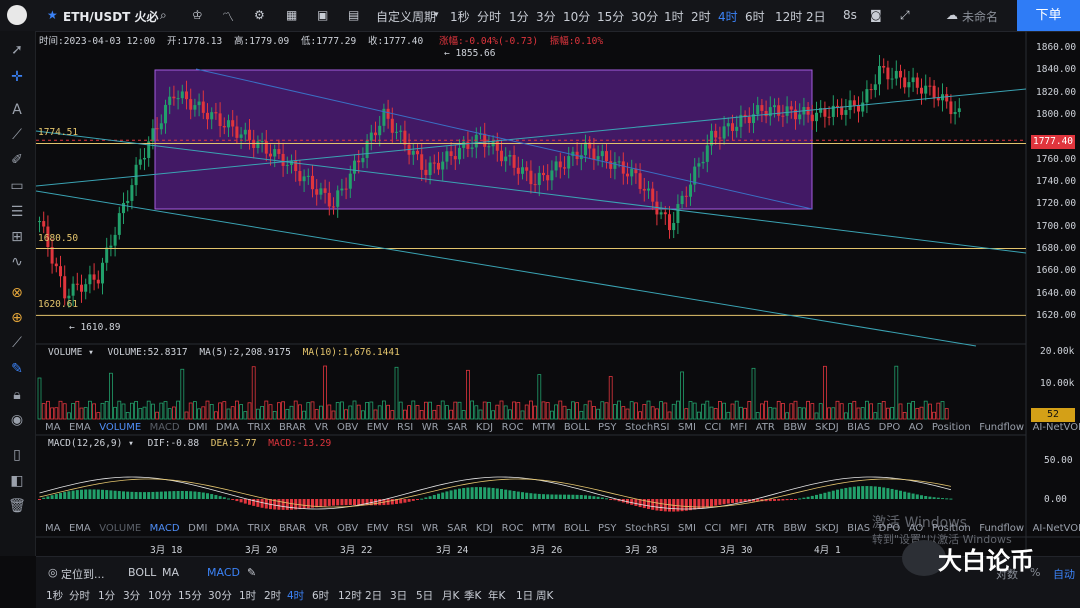  I want to click on volume-tab-ao: AO, so click(916, 427).